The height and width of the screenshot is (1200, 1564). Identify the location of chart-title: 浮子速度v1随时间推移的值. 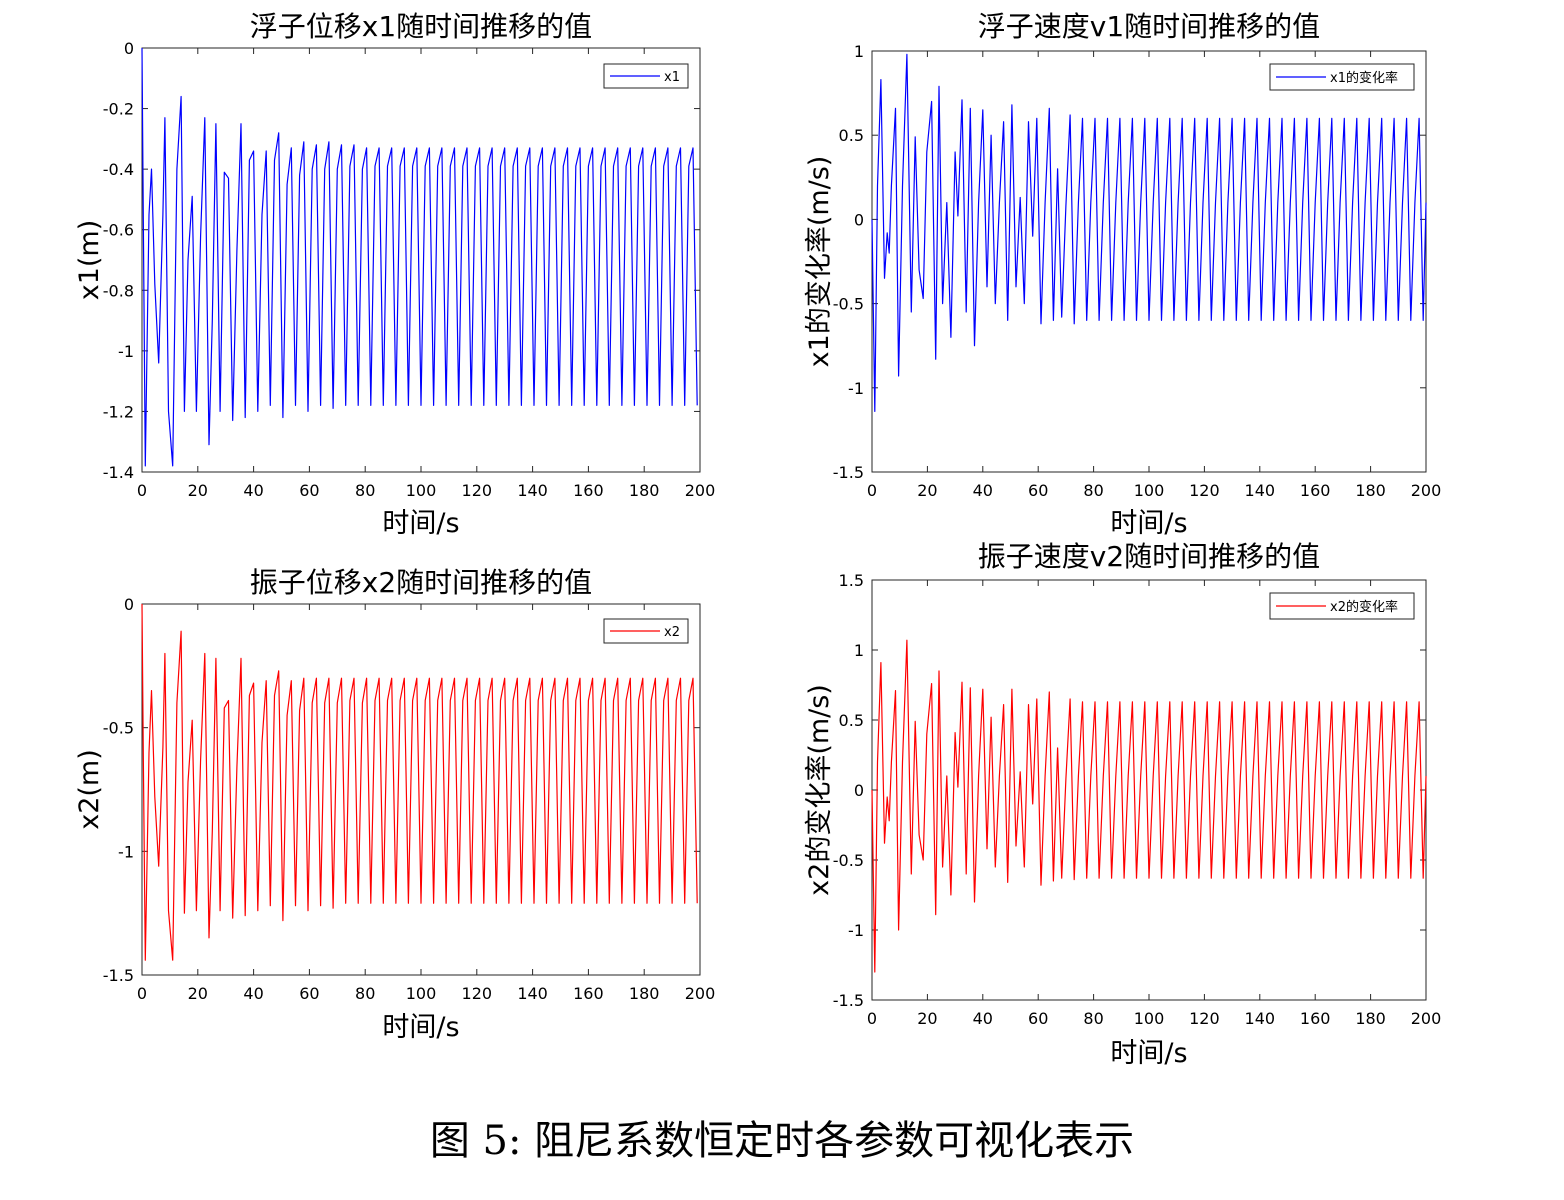
(1149, 26).